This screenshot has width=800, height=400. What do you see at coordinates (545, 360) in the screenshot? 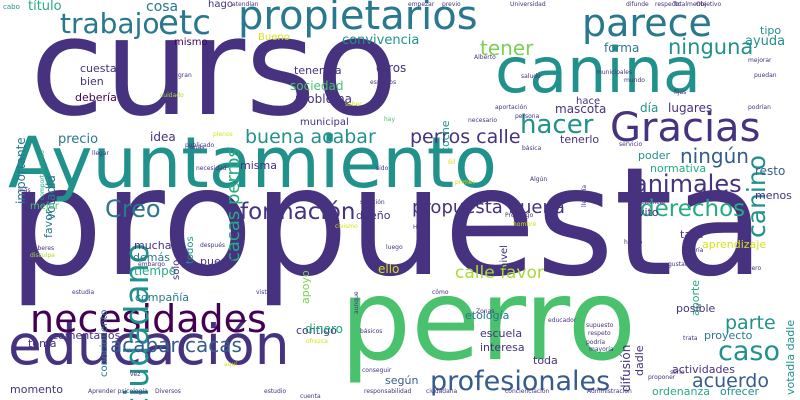
I see `word-toda: toda` at bounding box center [545, 360].